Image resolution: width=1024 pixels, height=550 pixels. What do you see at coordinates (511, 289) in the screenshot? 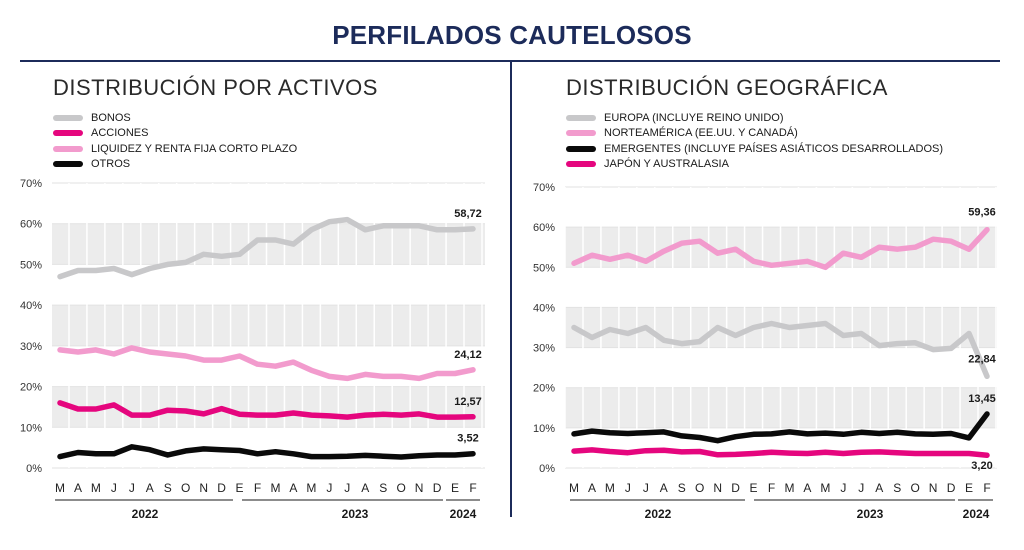
I see `panel-divider` at bounding box center [511, 289].